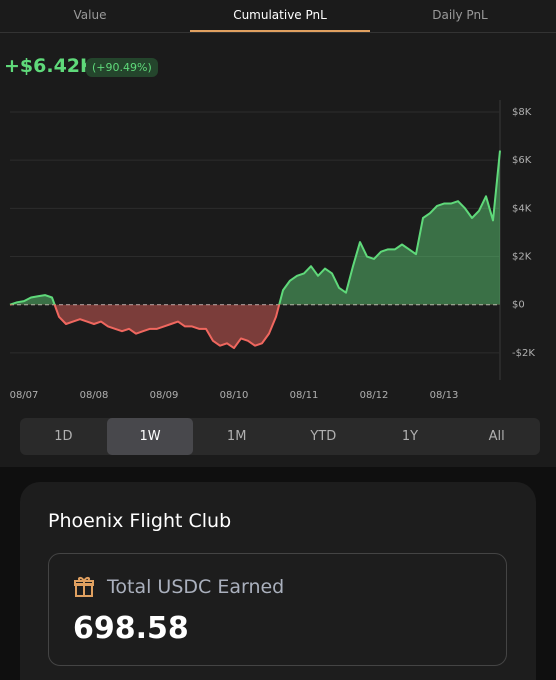 The height and width of the screenshot is (680, 556). What do you see at coordinates (444, 395) in the screenshot?
I see `x-tick-label: 08/13` at bounding box center [444, 395].